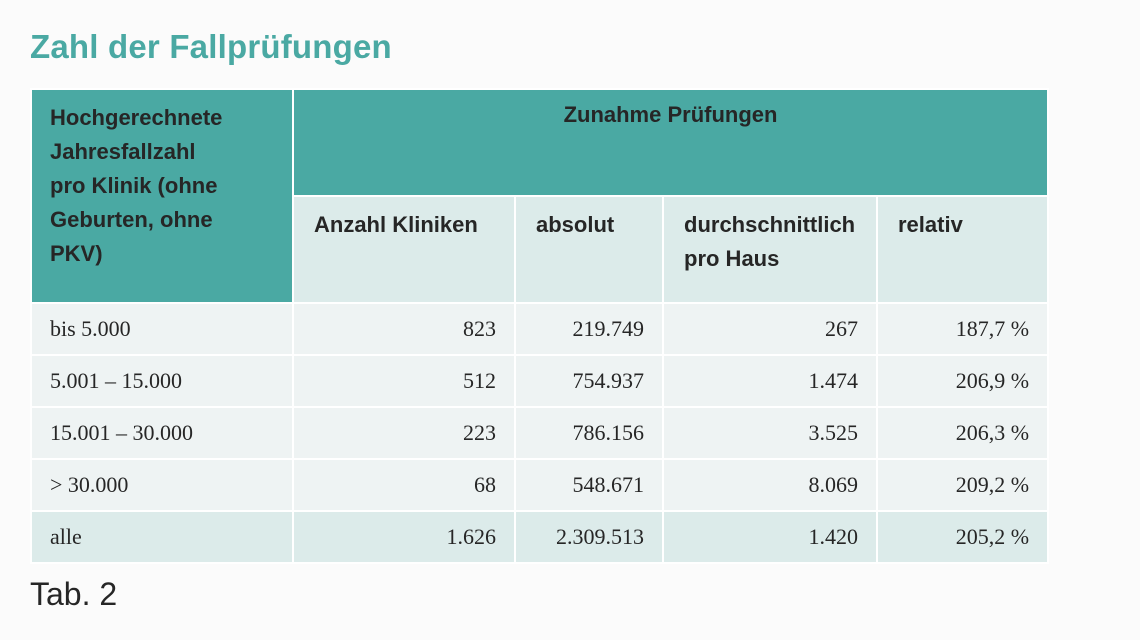 This screenshot has width=1140, height=640. What do you see at coordinates (589, 433) in the screenshot?
I see `cell-absolut: 786.156` at bounding box center [589, 433].